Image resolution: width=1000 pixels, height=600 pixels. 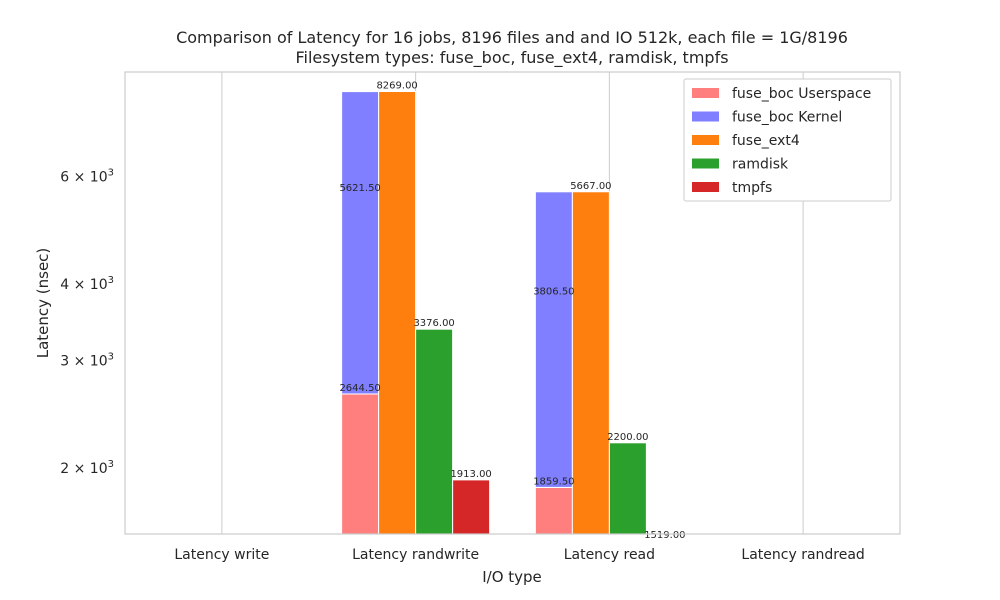 What do you see at coordinates (766, 141) in the screenshot?
I see `legend-label: fuse_ext4` at bounding box center [766, 141].